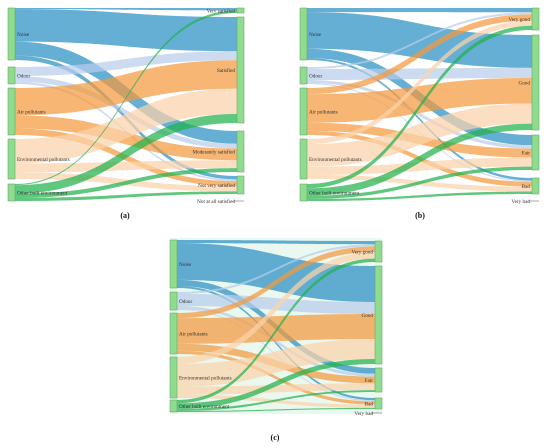 Image resolution: width=550 pixels, height=448 pixels. I want to click on flow-odour-to-fair, so click(419, 114).